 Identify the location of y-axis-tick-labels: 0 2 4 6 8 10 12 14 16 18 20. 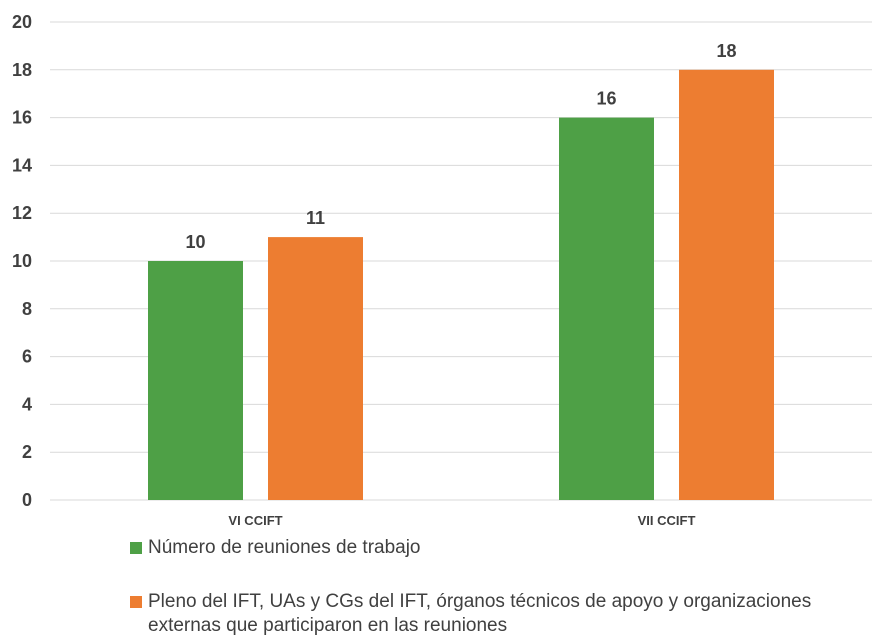
(22, 261).